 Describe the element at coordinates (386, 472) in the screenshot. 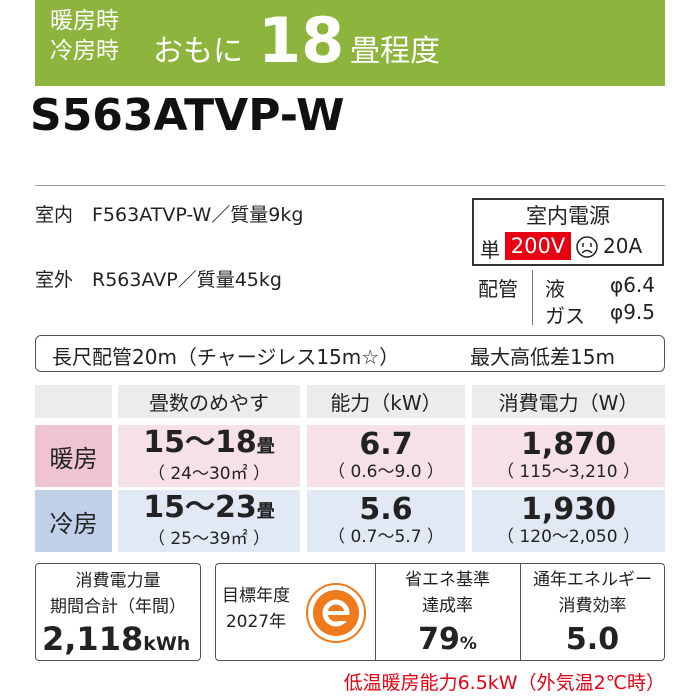

I see `cell-range: （ 0.6～9.0 ）` at that location.